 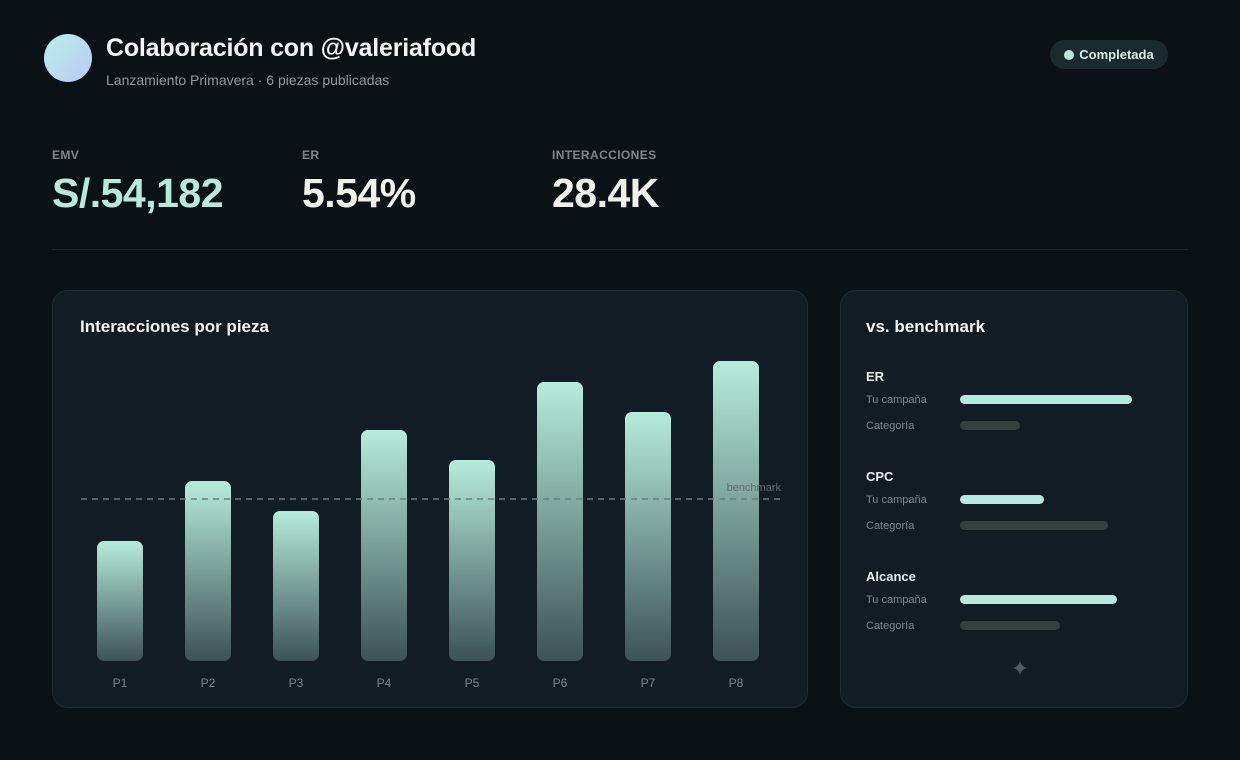 What do you see at coordinates (208, 571) in the screenshot?
I see `bar-p2` at bounding box center [208, 571].